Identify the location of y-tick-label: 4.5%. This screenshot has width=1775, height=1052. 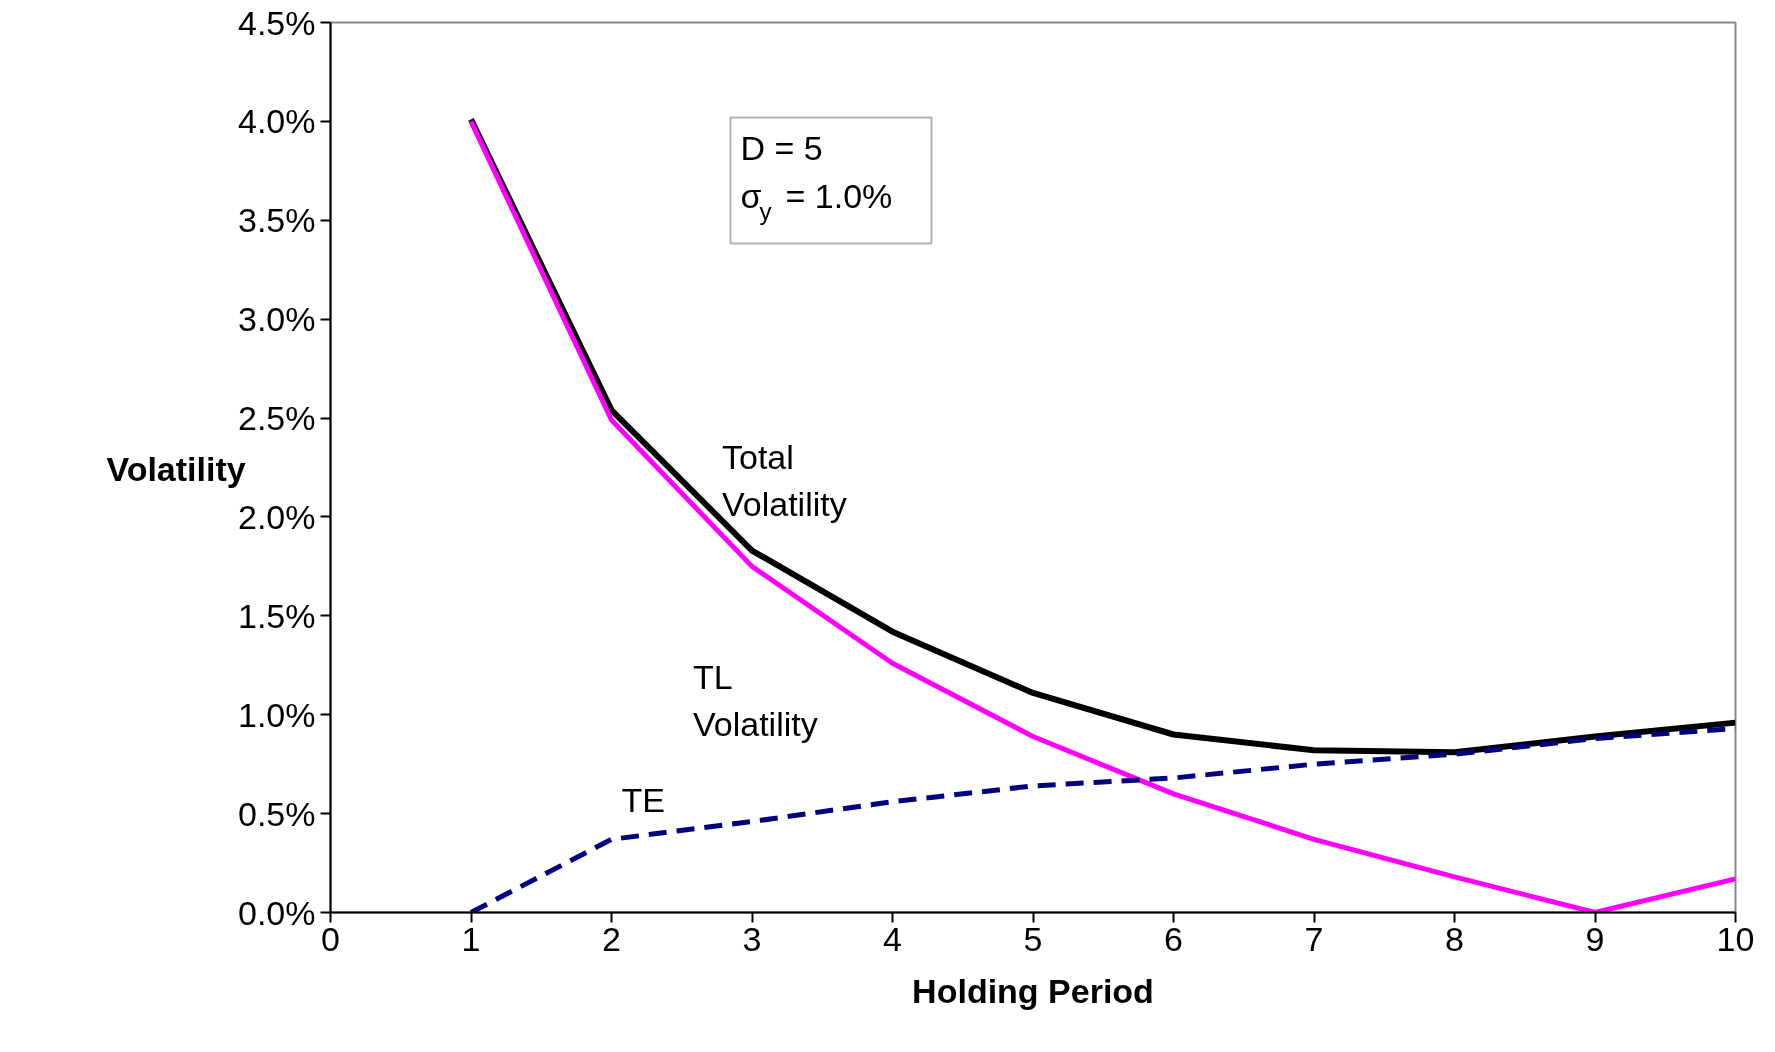
(277, 22).